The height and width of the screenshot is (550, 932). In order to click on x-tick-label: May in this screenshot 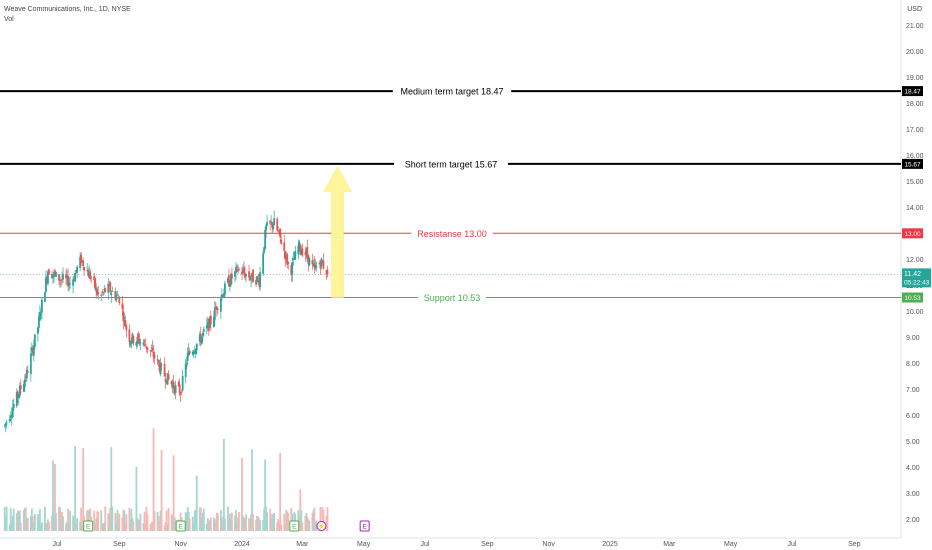, I will do `click(364, 544)`.